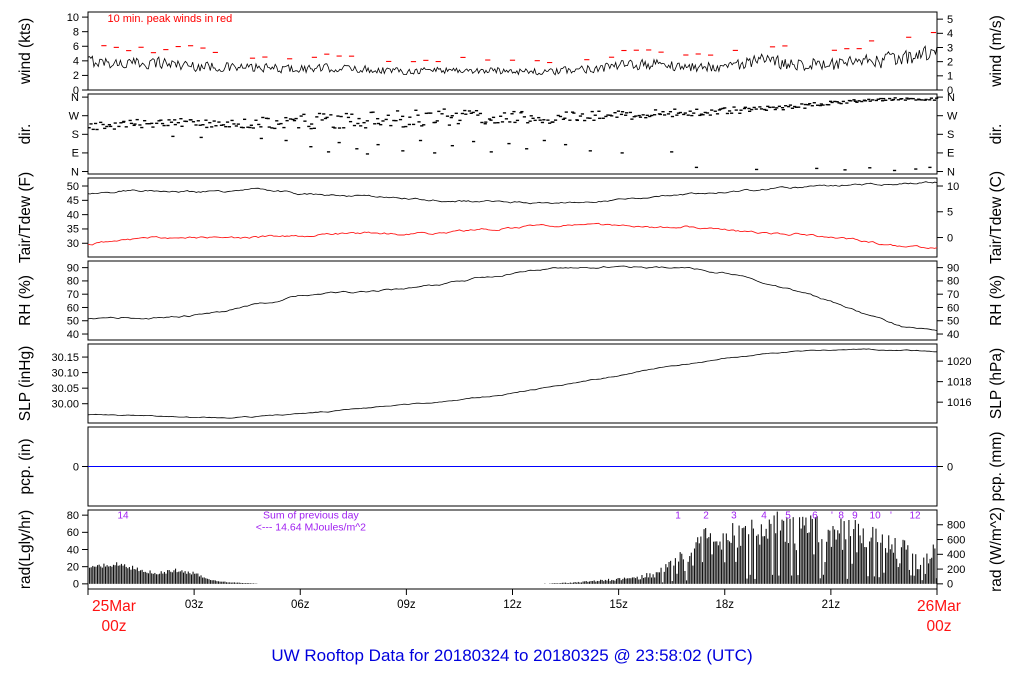 The width and height of the screenshot is (1024, 700). I want to click on x-tick-label: 09z, so click(406, 605).